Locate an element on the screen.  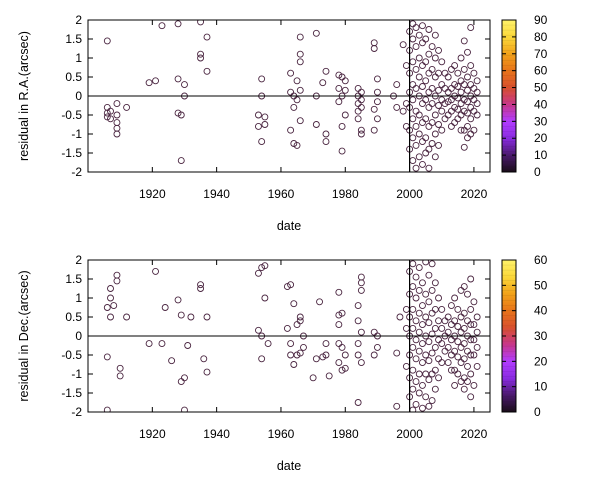
x-tick-label: 1980 is located at coordinates (345, 194).